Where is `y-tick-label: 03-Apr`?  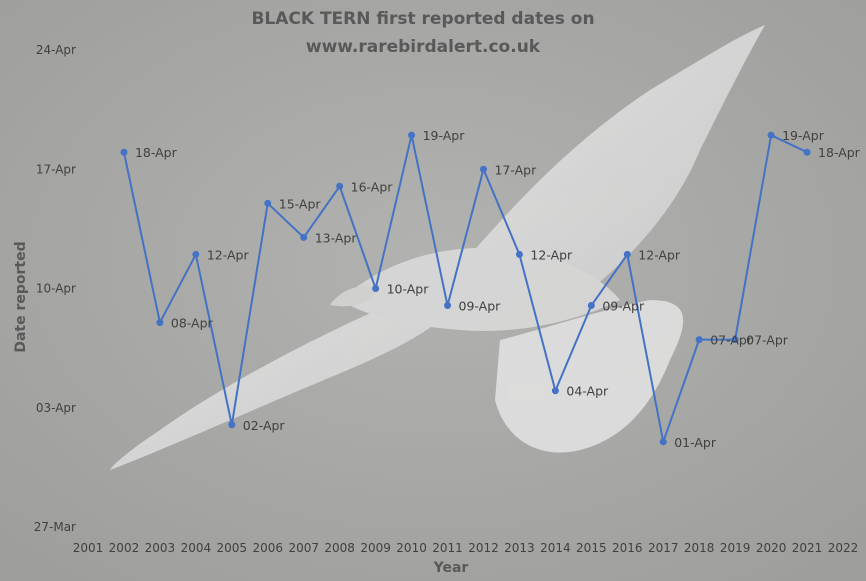 y-tick-label: 03-Apr is located at coordinates (56, 408).